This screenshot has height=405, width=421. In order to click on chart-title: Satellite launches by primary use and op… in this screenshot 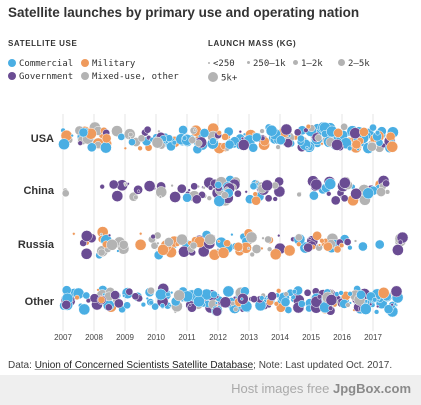, I will do `click(184, 12)`.